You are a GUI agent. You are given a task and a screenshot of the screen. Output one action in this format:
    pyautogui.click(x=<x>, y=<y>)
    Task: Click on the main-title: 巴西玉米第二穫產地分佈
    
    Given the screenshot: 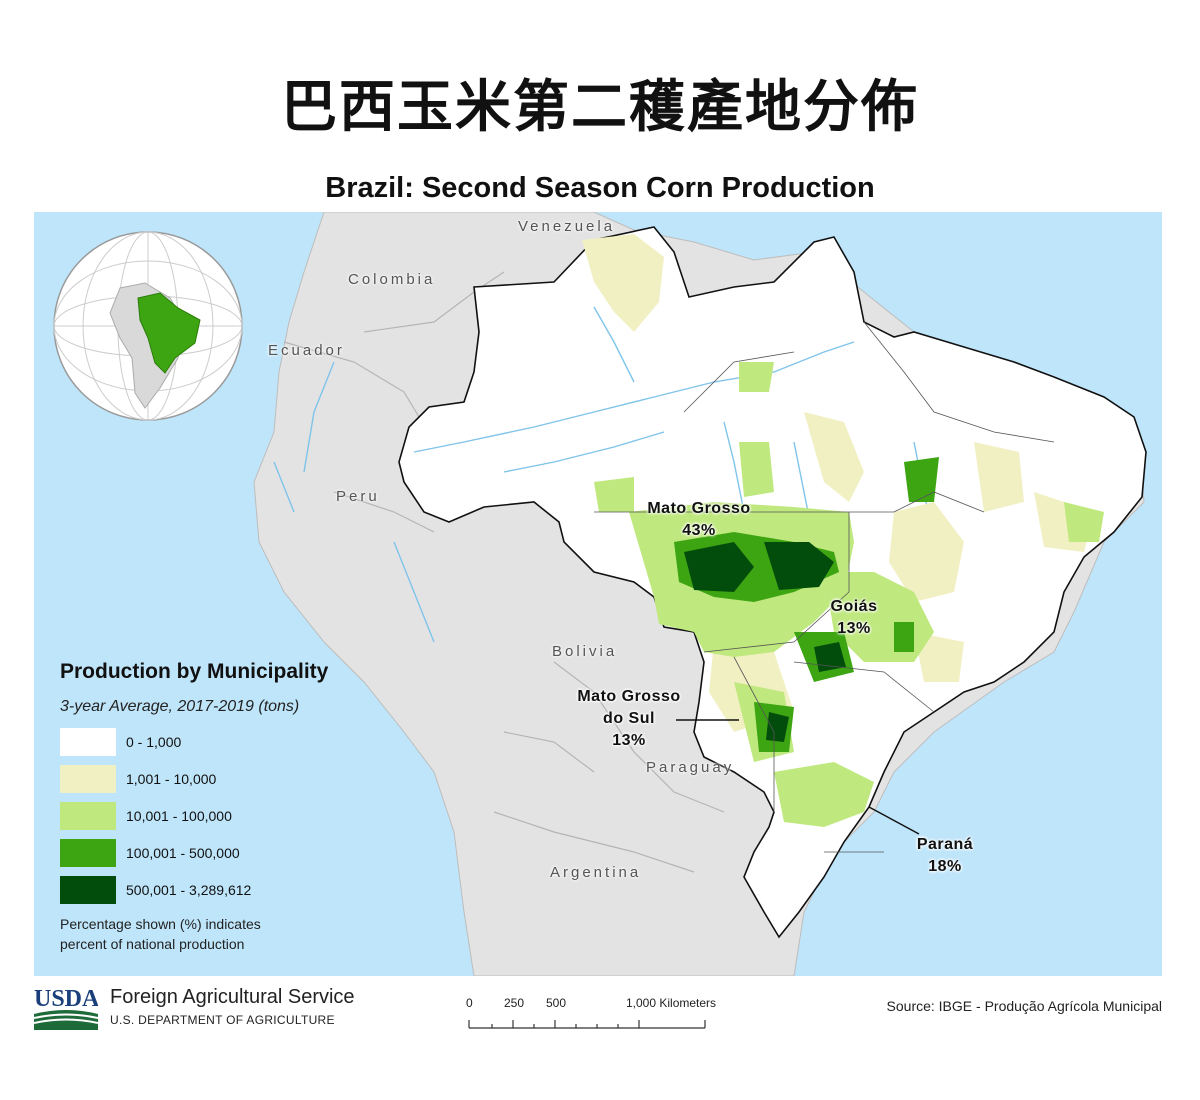 What is the action you would take?
    pyautogui.click(x=600, y=107)
    